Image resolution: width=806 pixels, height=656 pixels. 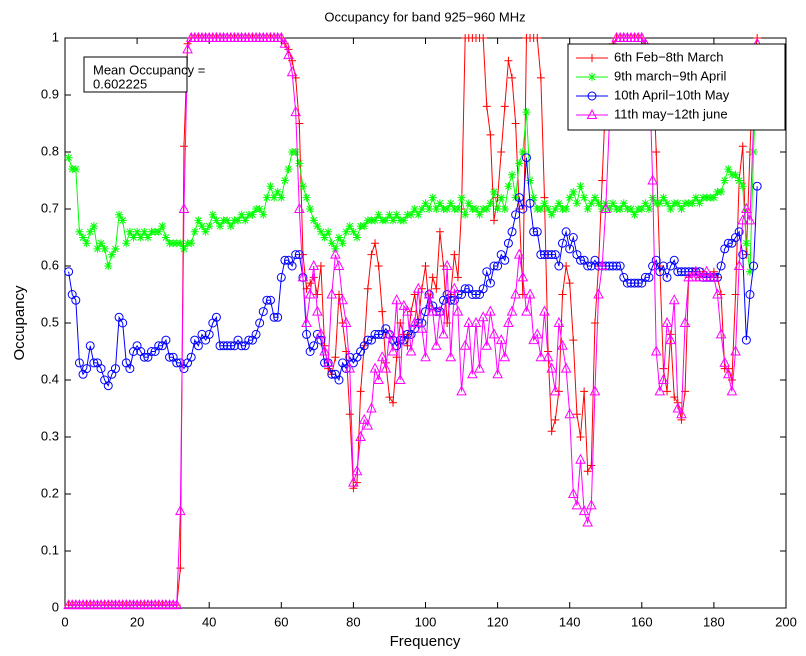 I want to click on x-tick-label: 180, so click(x=714, y=621).